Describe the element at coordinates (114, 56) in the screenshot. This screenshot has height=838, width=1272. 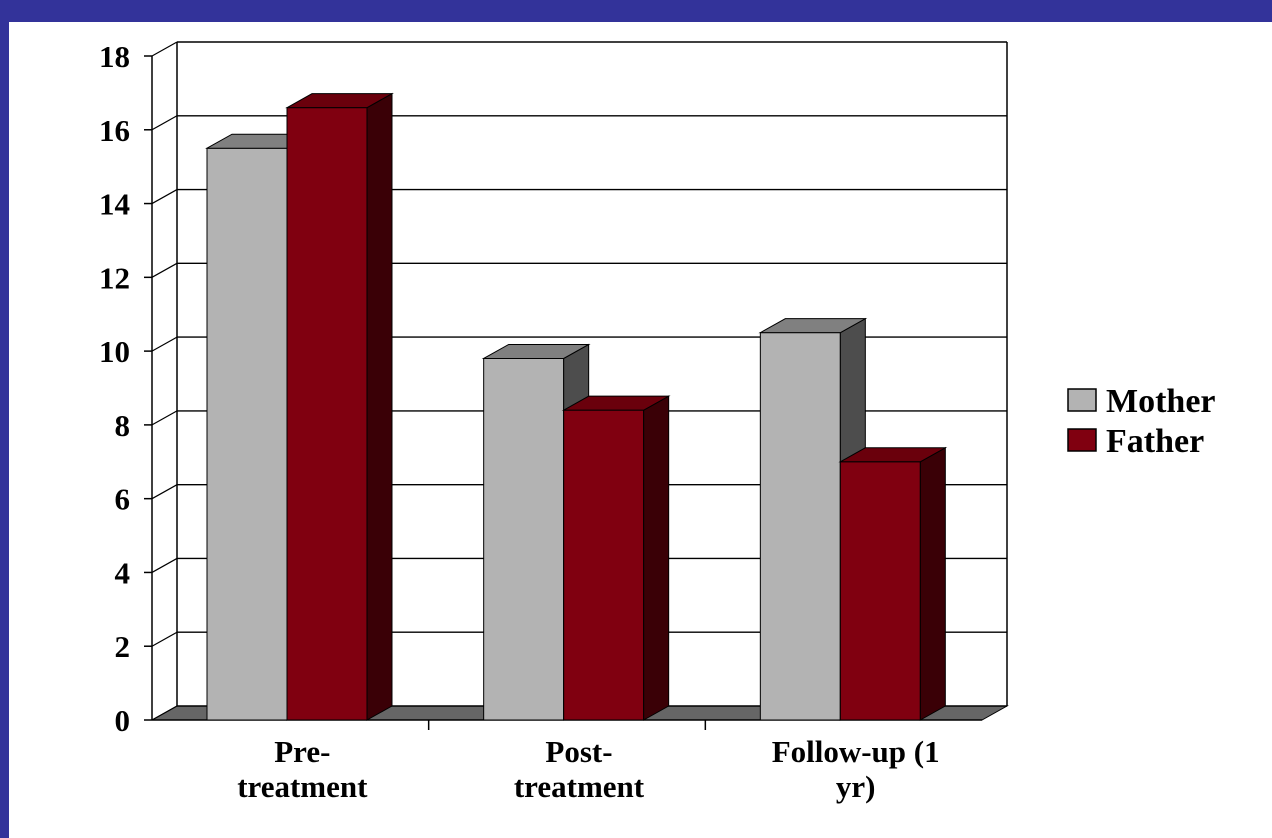
I see `y-tick-label: 18` at that location.